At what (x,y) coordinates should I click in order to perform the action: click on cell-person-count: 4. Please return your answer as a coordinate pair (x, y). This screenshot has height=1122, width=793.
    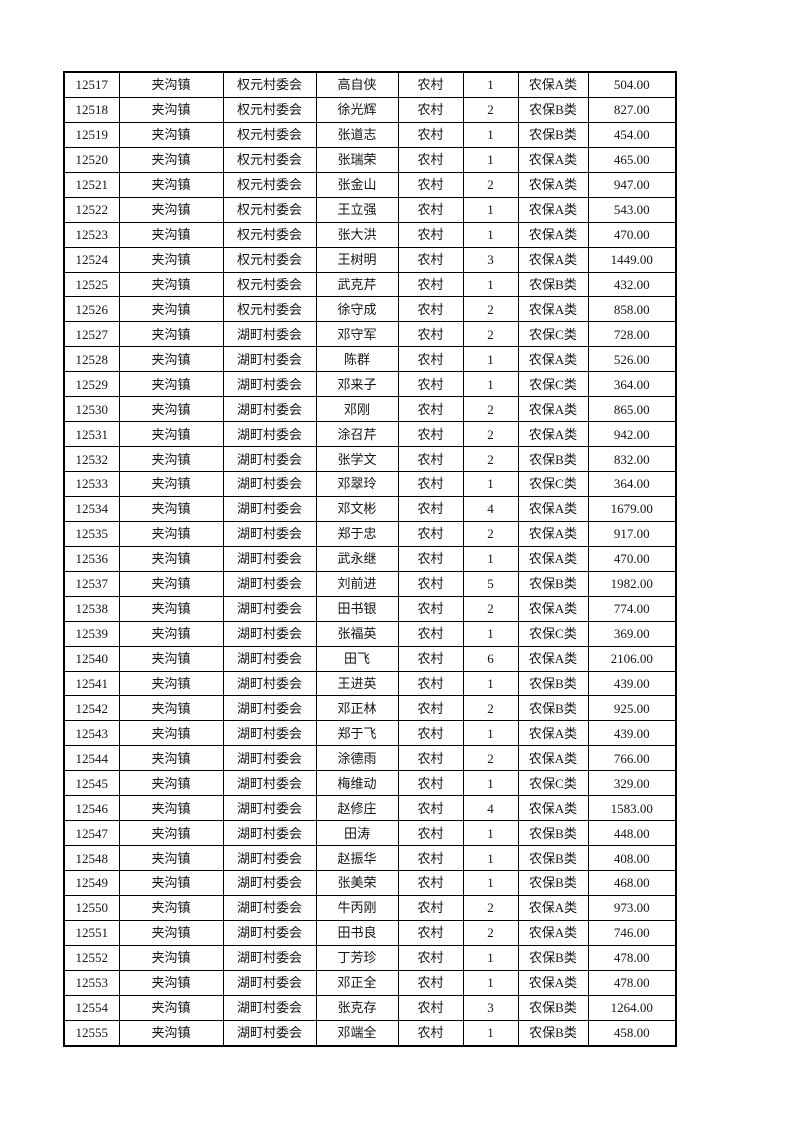
    Looking at the image, I should click on (490, 508).